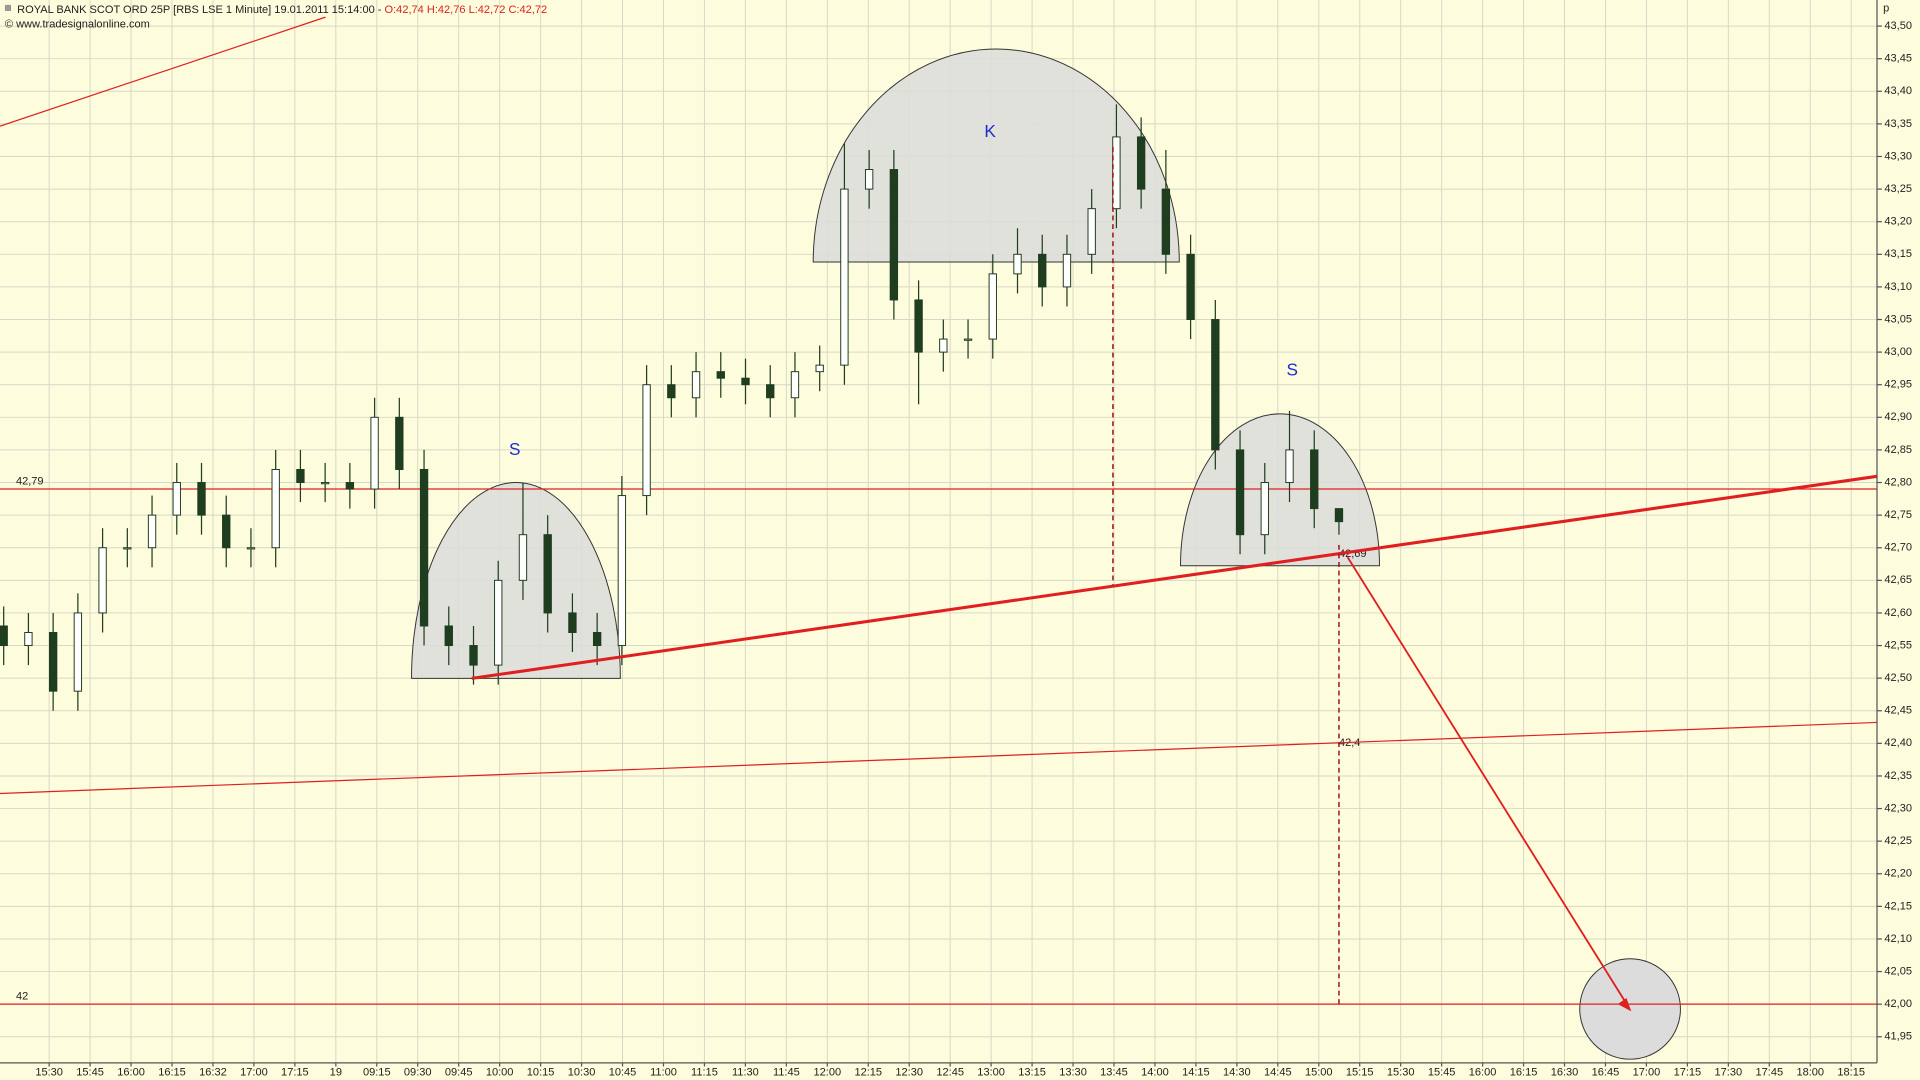  What do you see at coordinates (1898, 645) in the screenshot?
I see `y-tick-label: 42,55` at bounding box center [1898, 645].